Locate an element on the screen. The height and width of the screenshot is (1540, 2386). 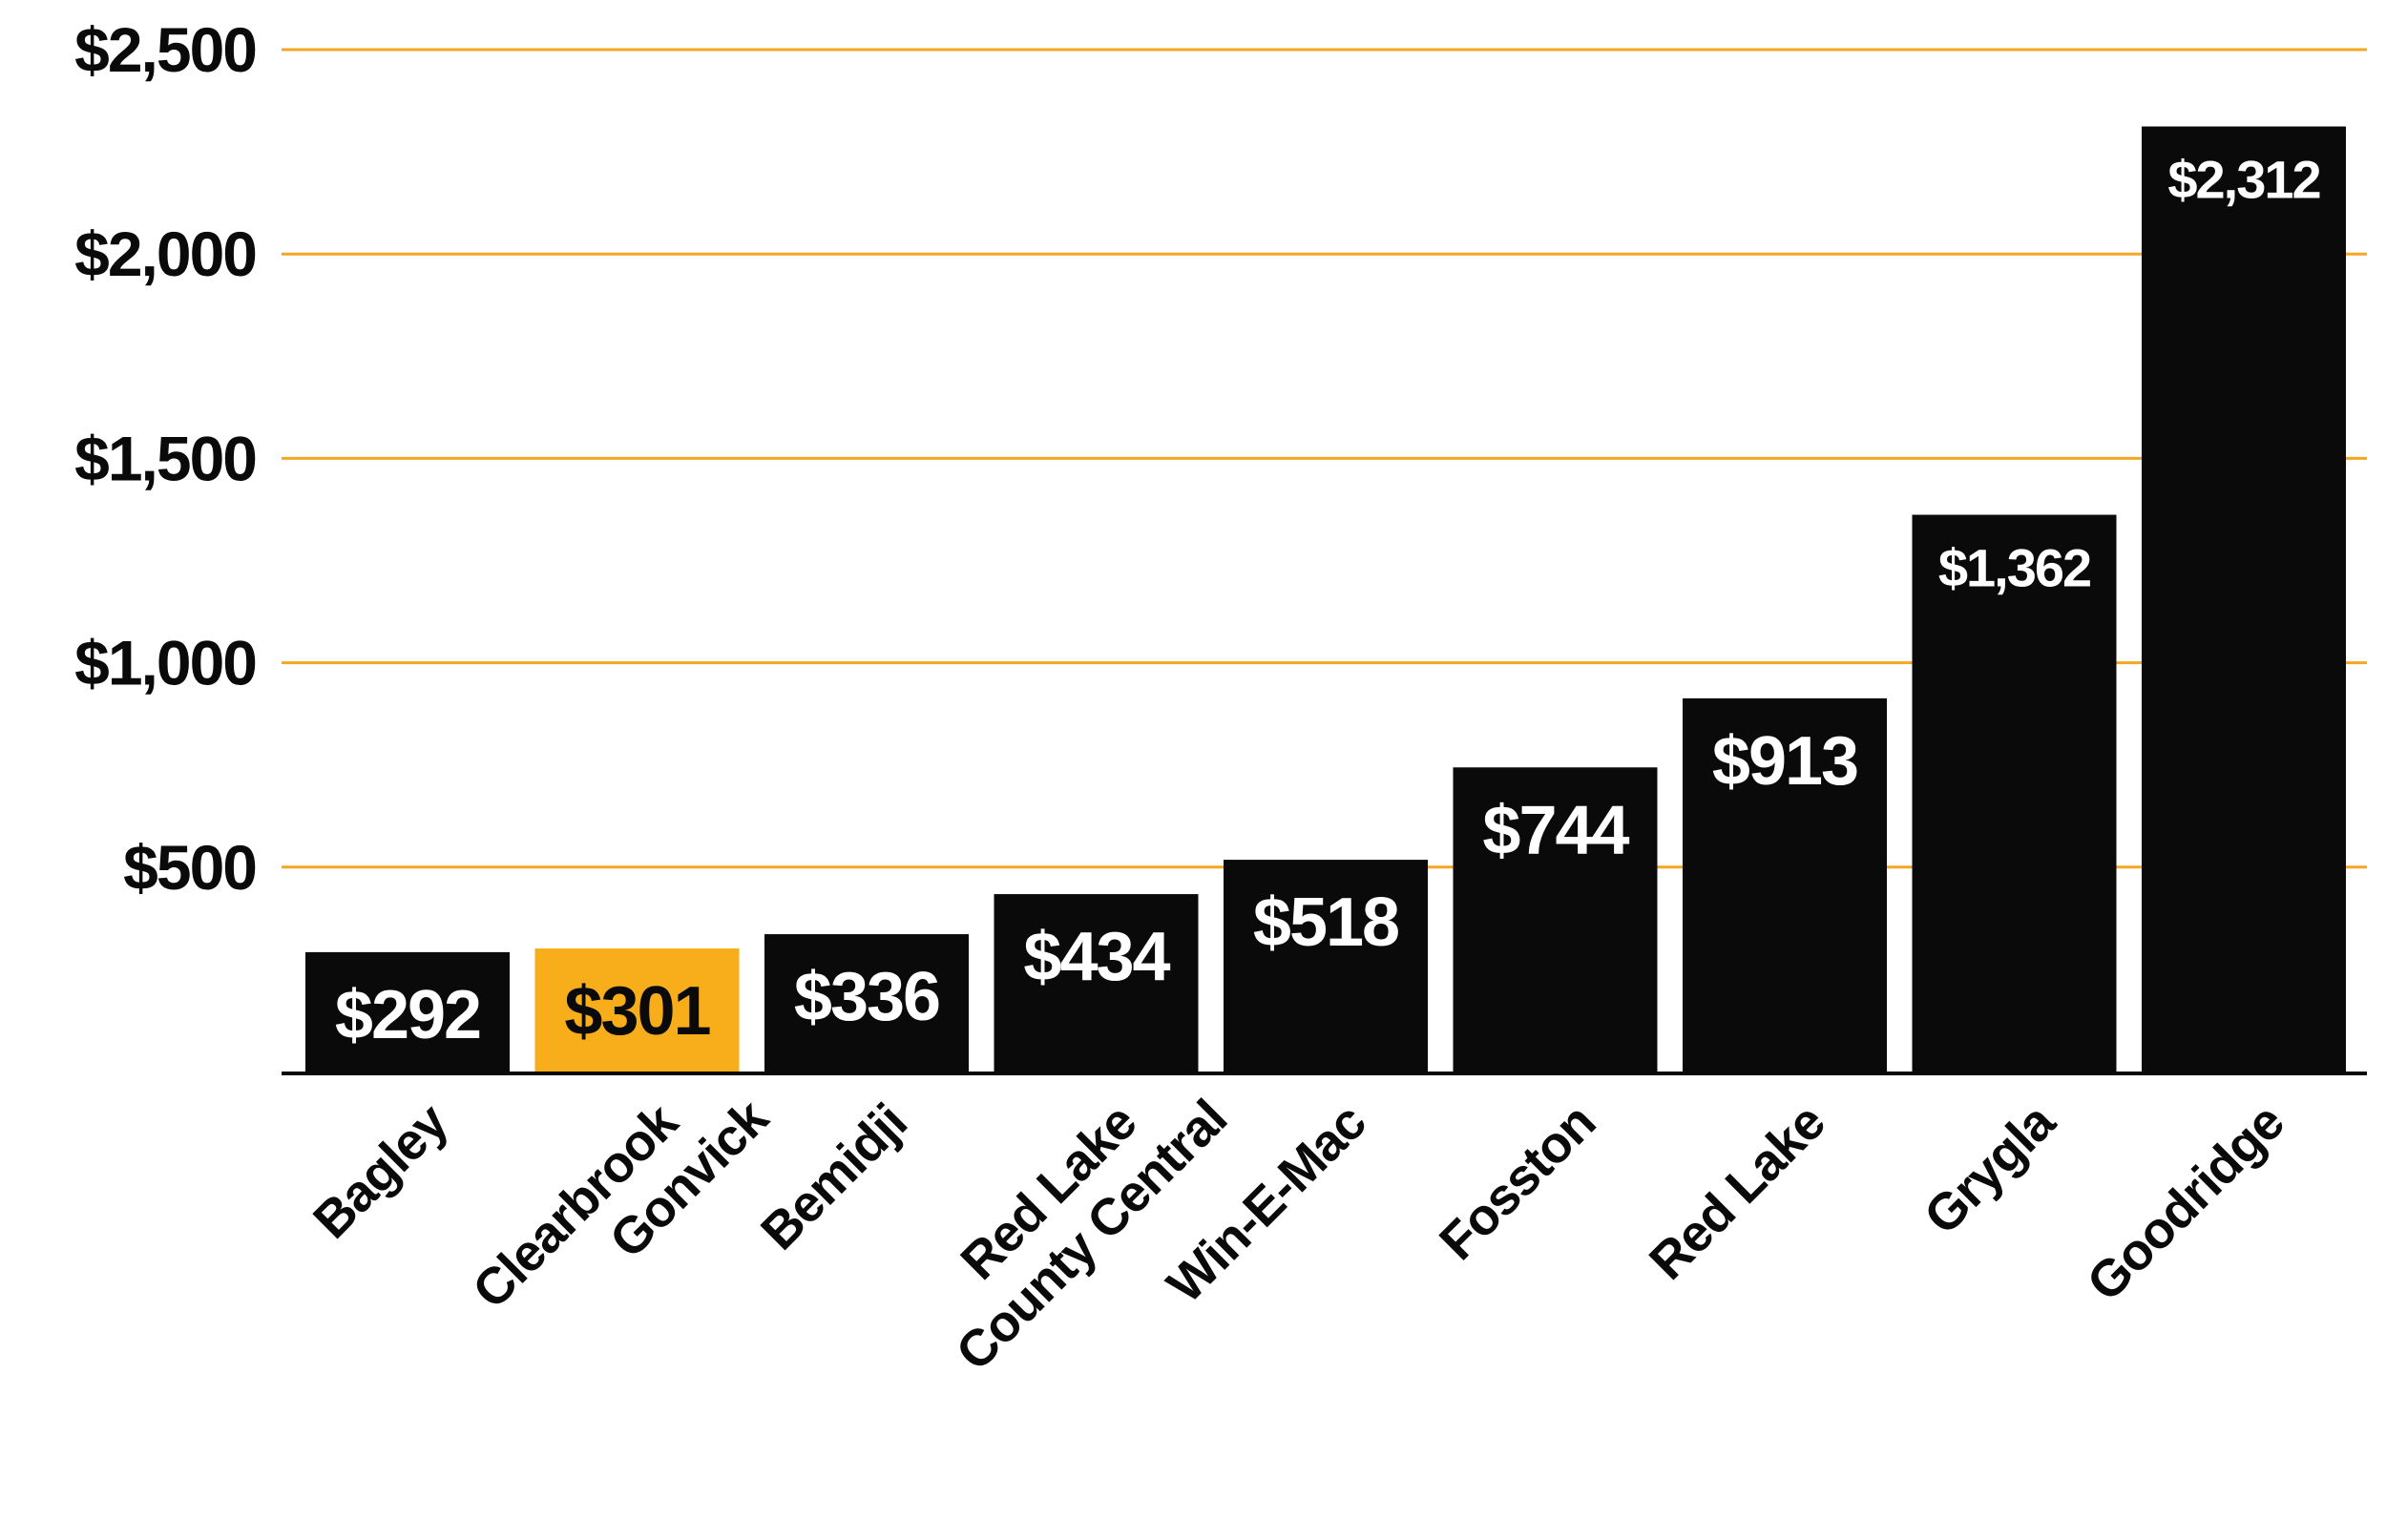
data-label: $301 is located at coordinates (637, 1012).